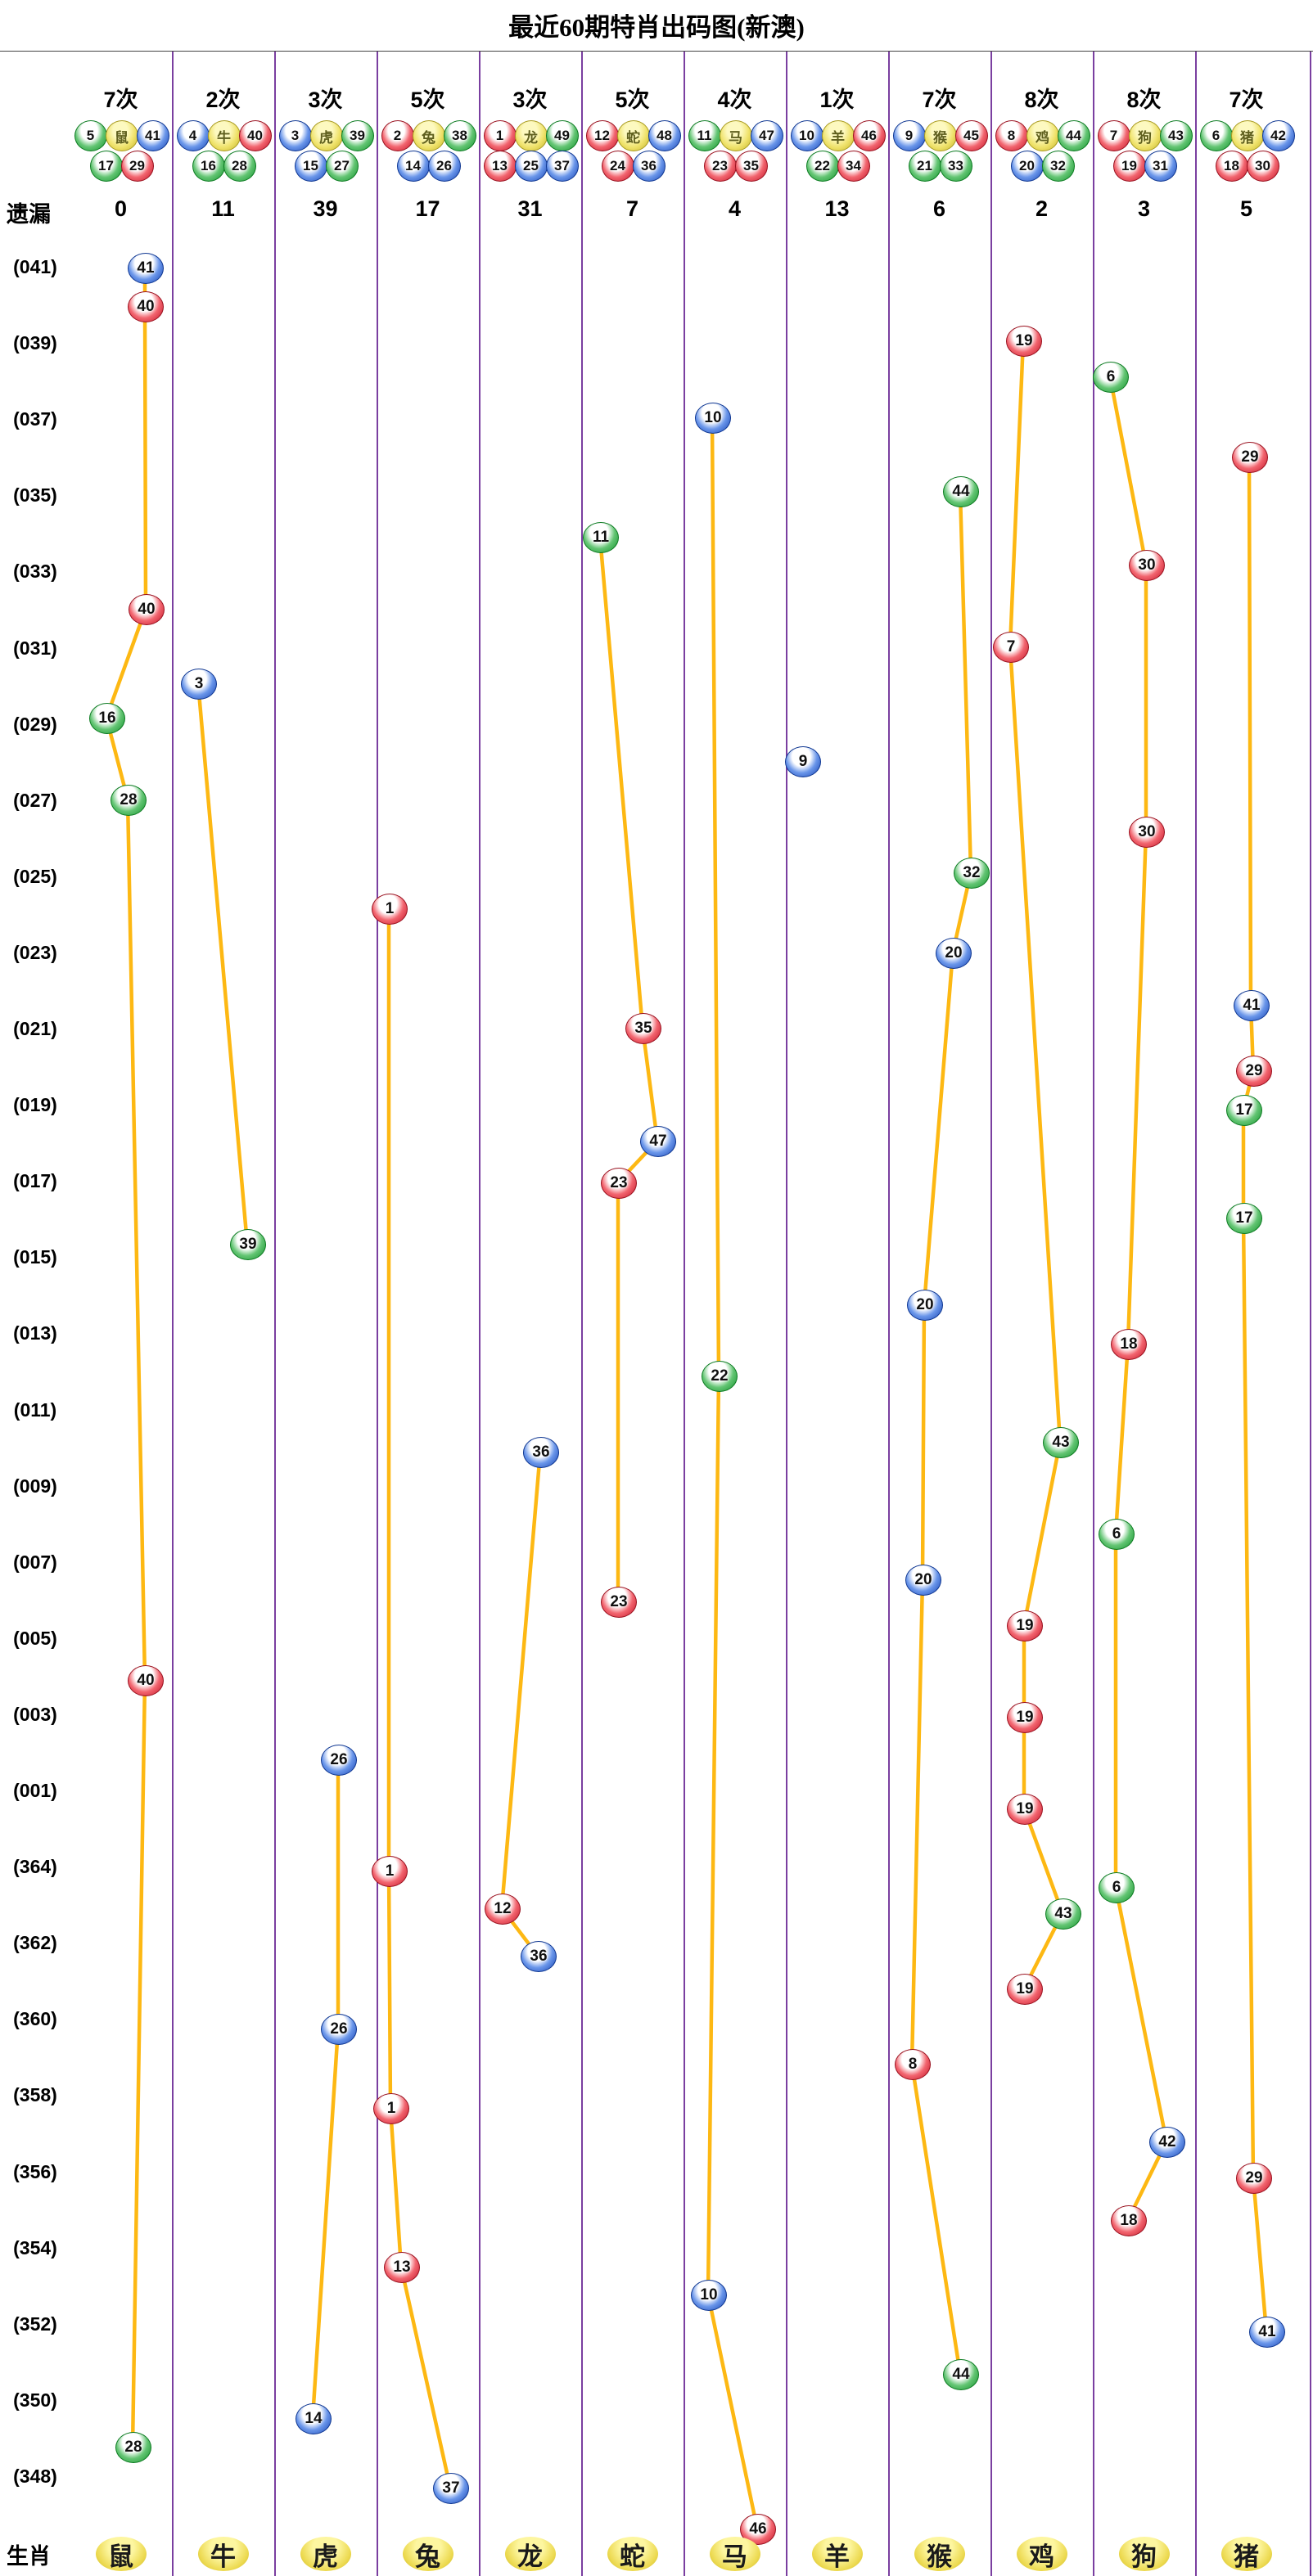 The height and width of the screenshot is (2576, 1313). What do you see at coordinates (35, 1867) in the screenshot?
I see `period-label: (364)` at bounding box center [35, 1867].